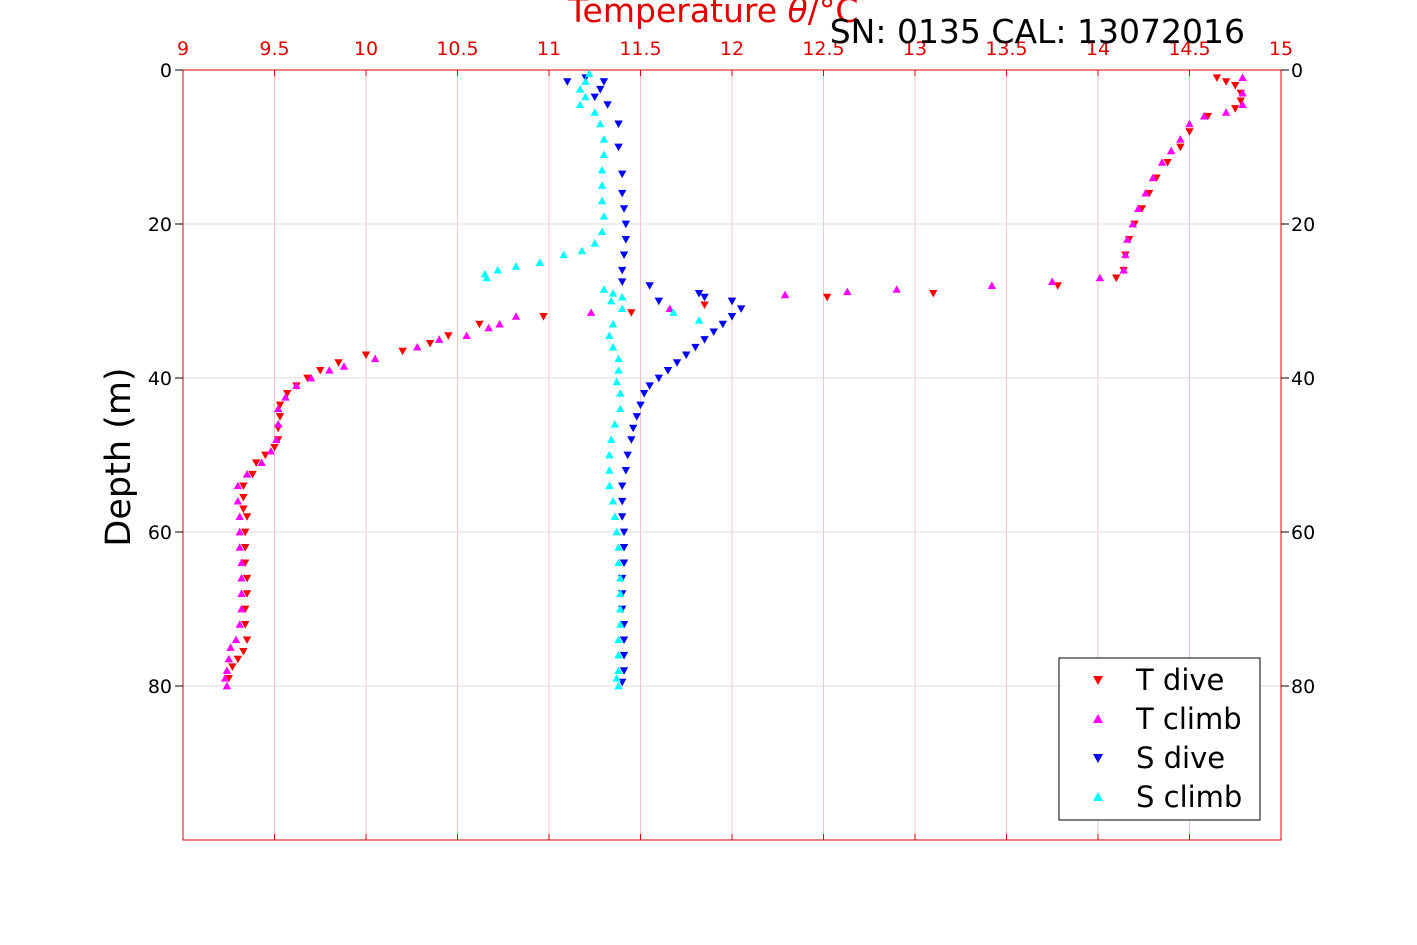  Describe the element at coordinates (366, 49) in the screenshot. I see `x-tick-label: 10` at that location.